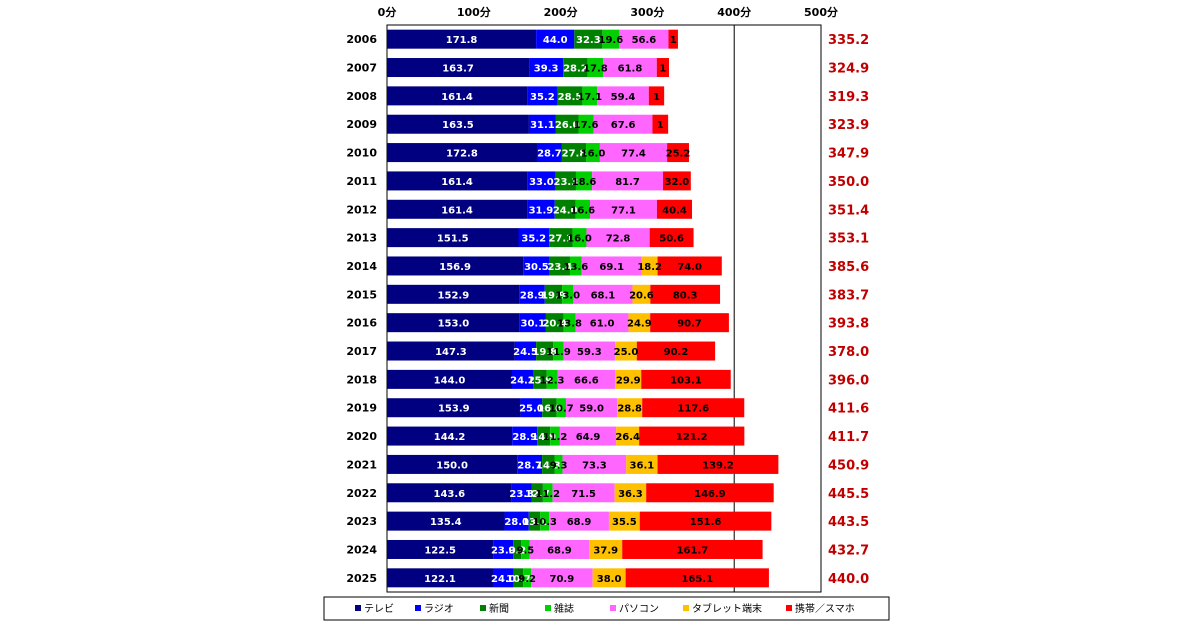 The image size is (1200, 630). What do you see at coordinates (462, 154) in the screenshot?
I see `segment-label: 172.8` at bounding box center [462, 154].